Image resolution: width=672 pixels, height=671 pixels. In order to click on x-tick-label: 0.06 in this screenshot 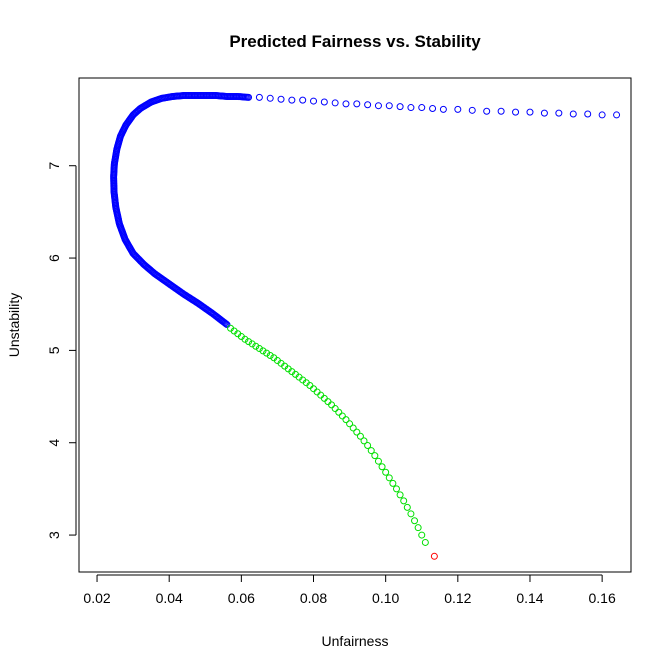, I will do `click(241, 598)`.